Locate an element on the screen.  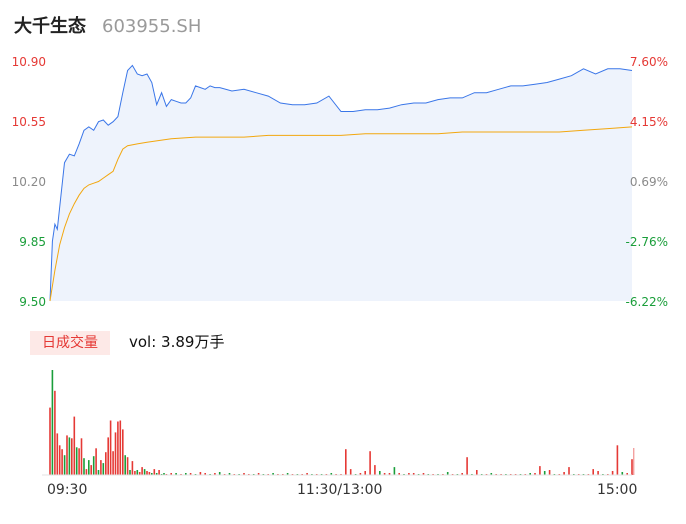
pct-label-max: 7.60% is located at coordinates (648, 62).